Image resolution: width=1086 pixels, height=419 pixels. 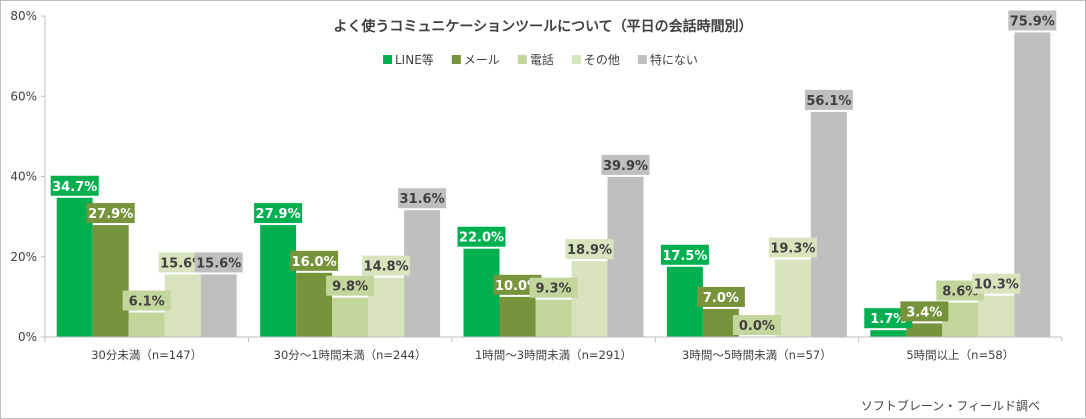 I want to click on legend-label: 電話, so click(x=542, y=59).